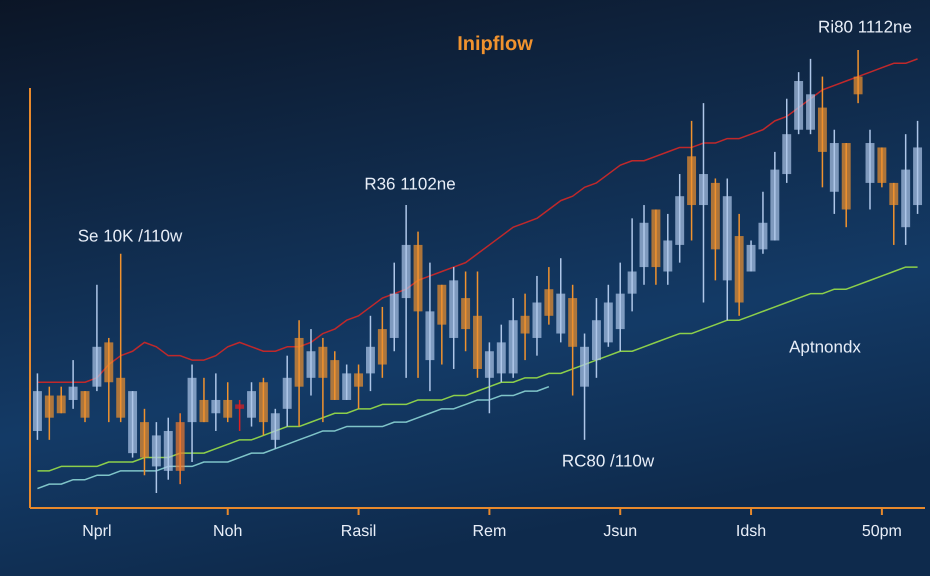  Describe the element at coordinates (358, 531) in the screenshot. I see `x-tick-label: Rasil` at that location.